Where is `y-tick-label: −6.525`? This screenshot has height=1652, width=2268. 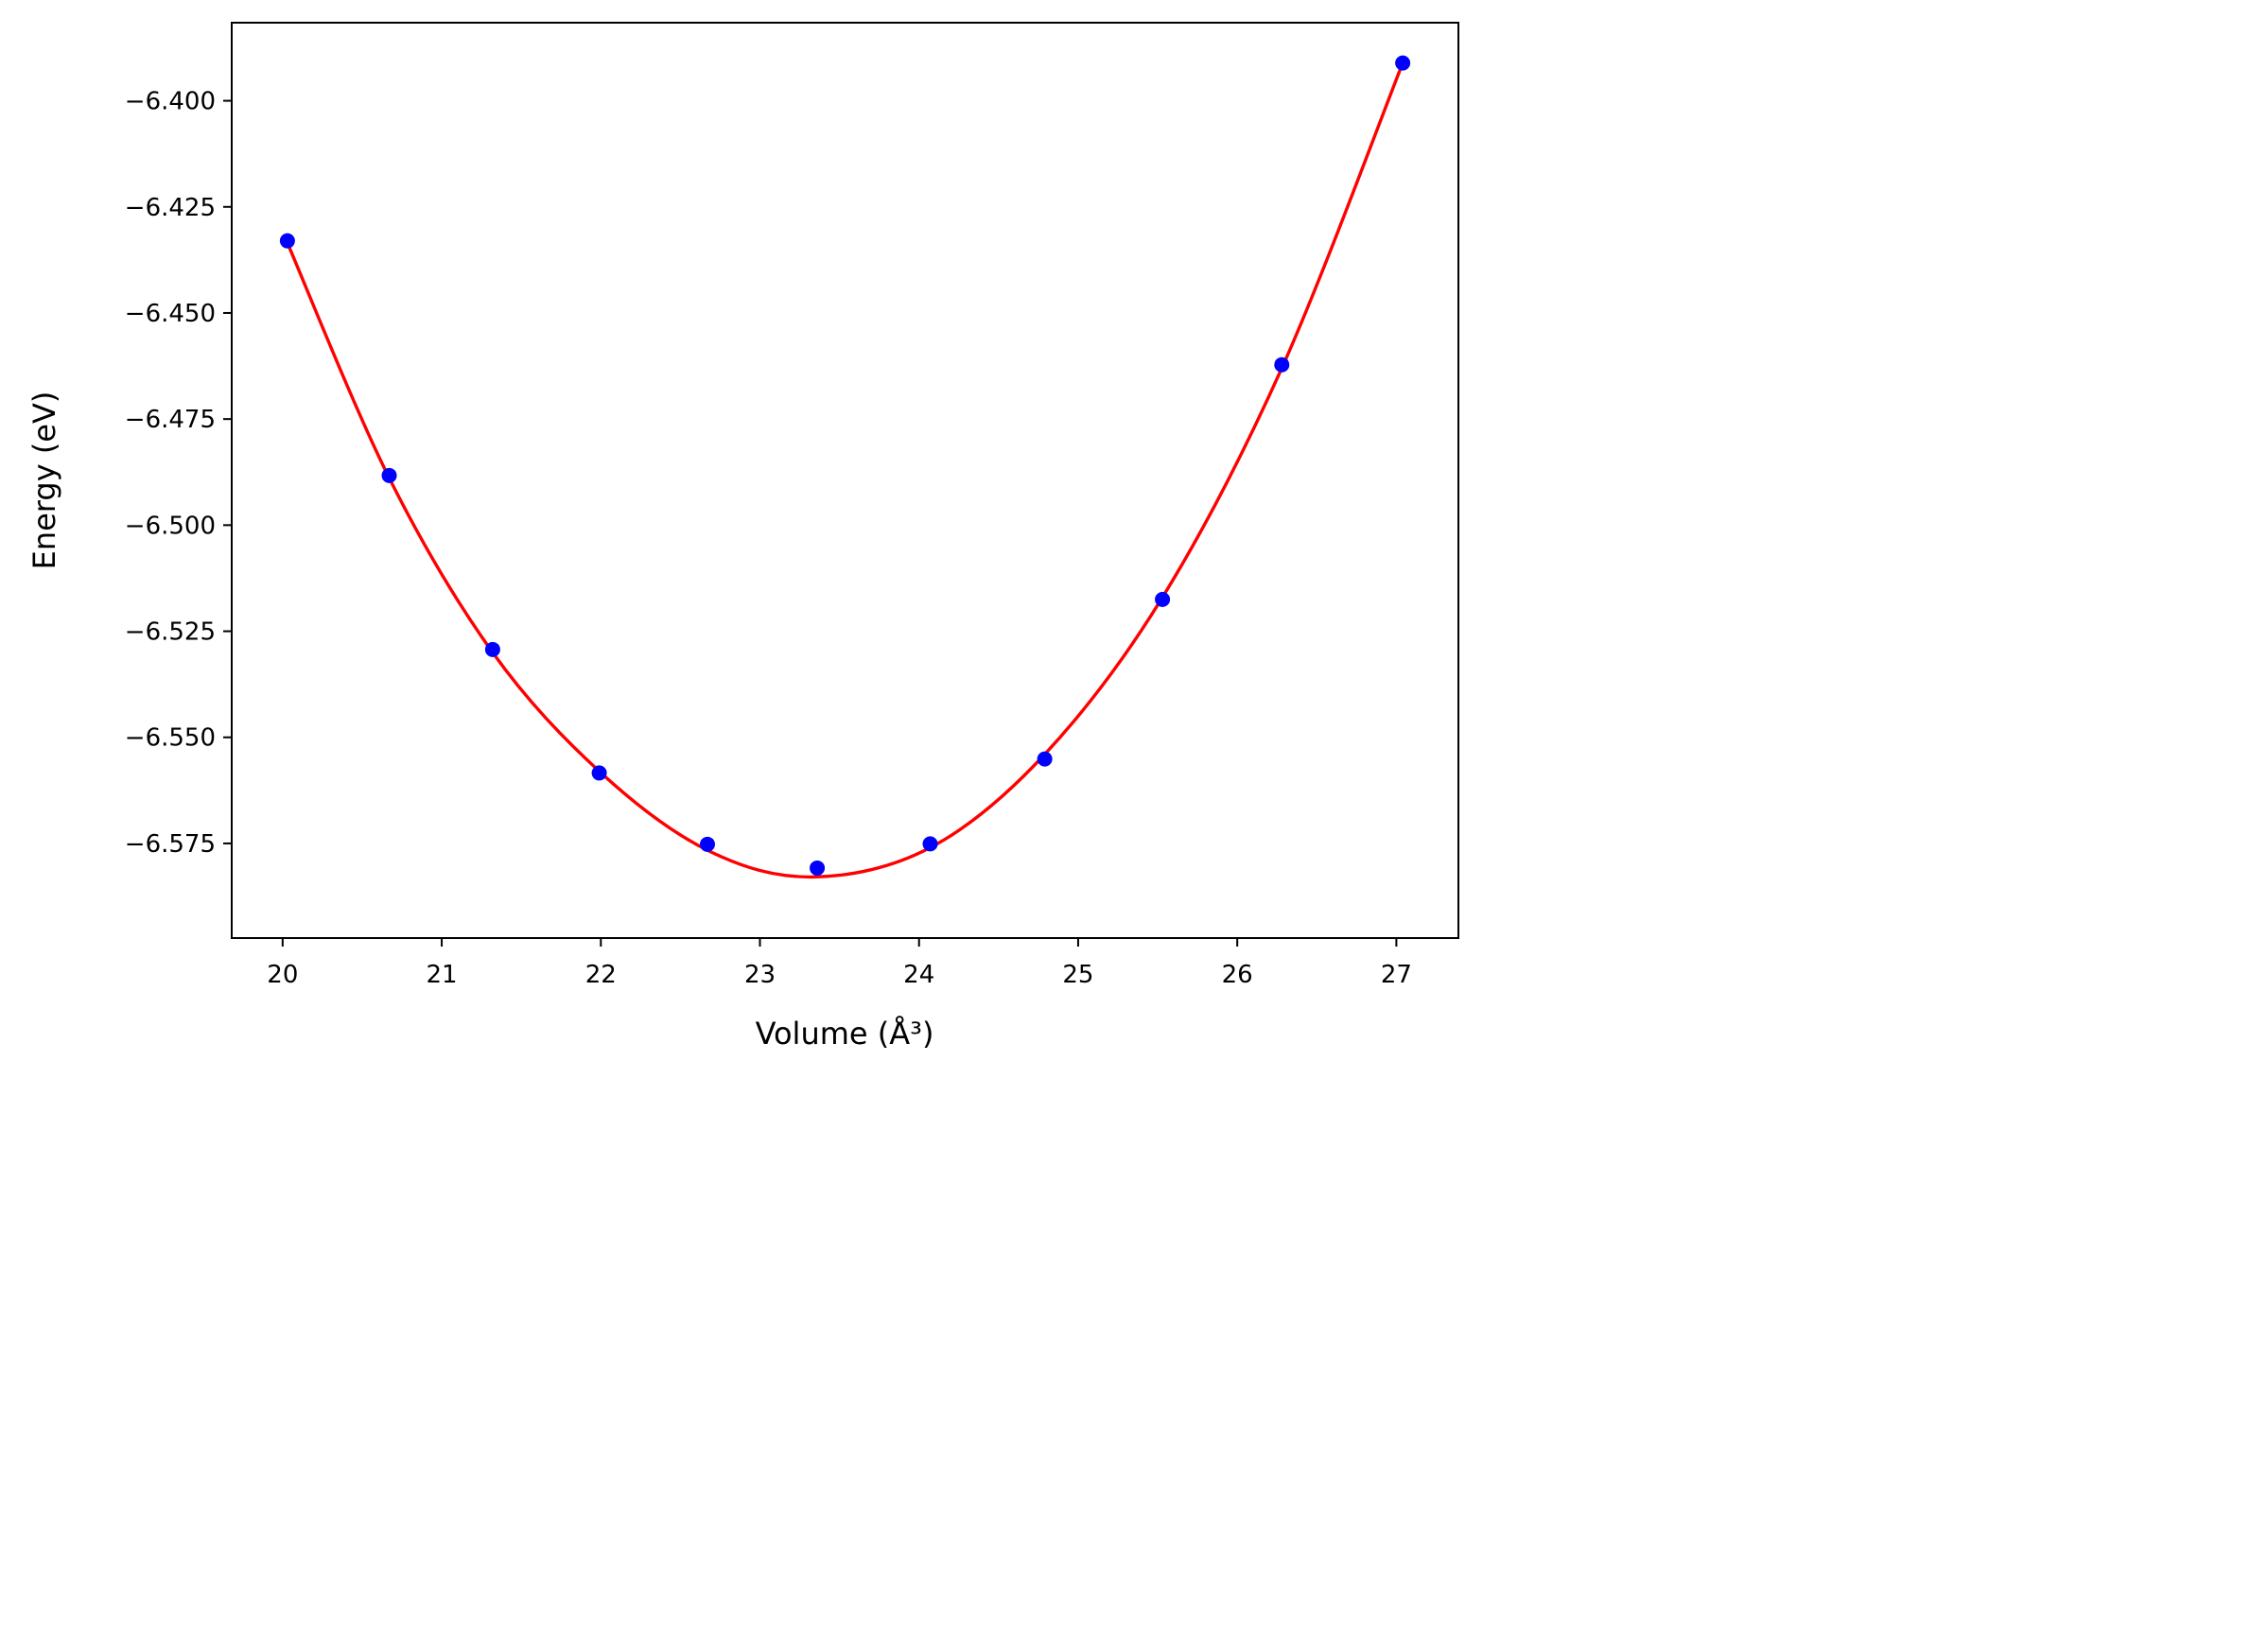
y-tick-label: −6.525 is located at coordinates (170, 633).